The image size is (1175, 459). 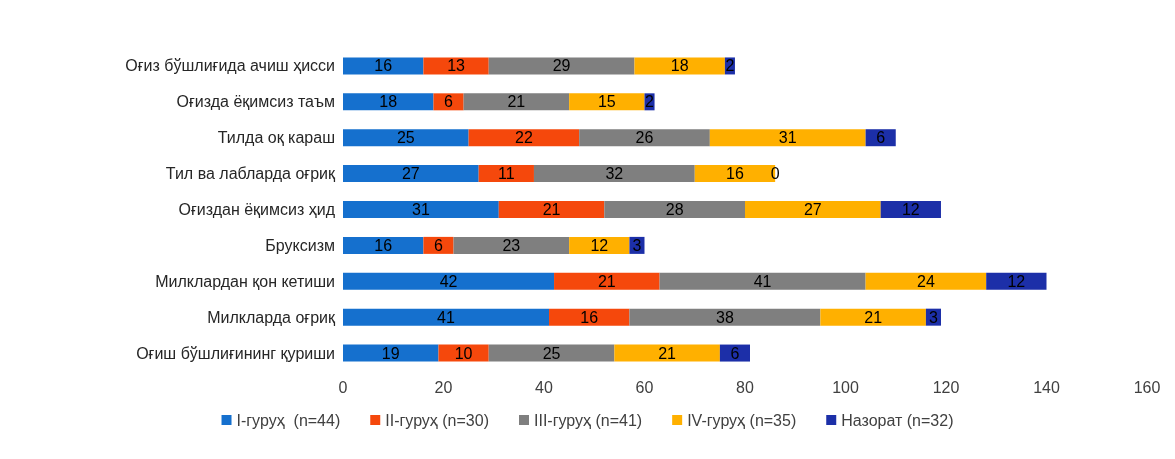 I want to click on data-label: 38, so click(x=725, y=317).